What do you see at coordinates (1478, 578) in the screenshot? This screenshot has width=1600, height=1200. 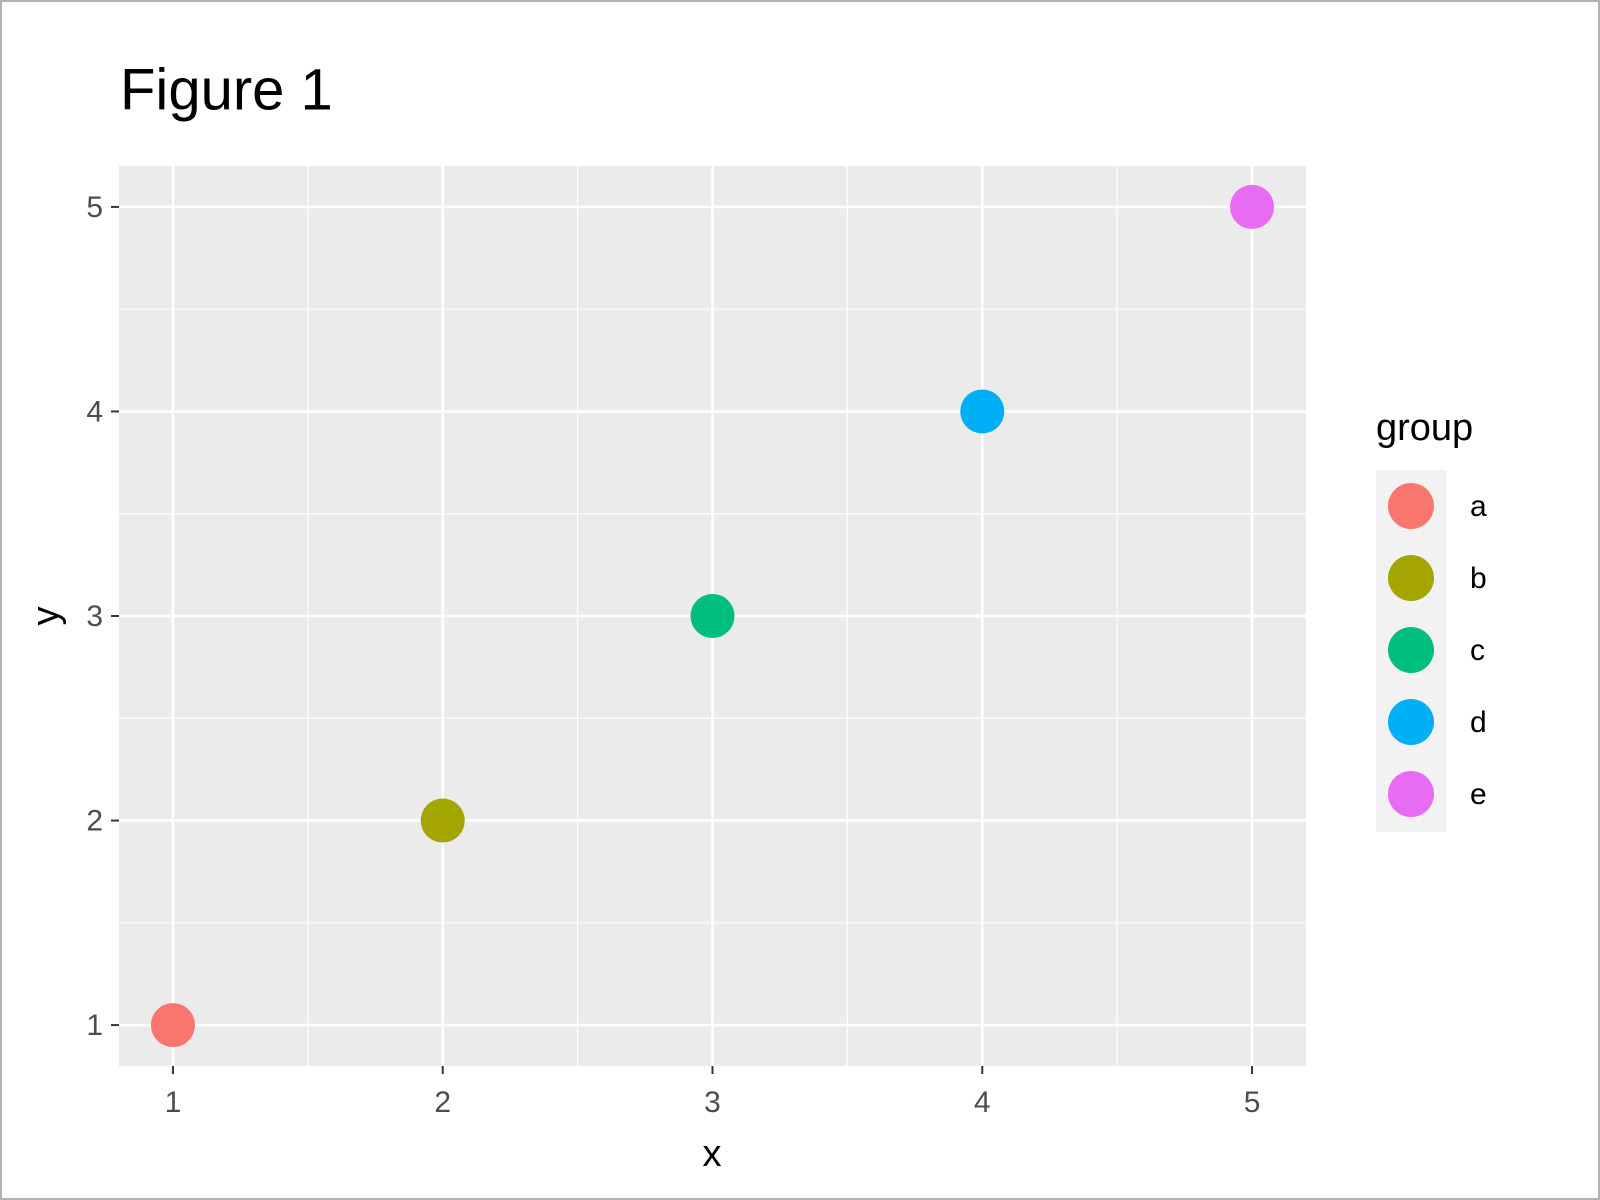 I see `legend-label: b` at bounding box center [1478, 578].